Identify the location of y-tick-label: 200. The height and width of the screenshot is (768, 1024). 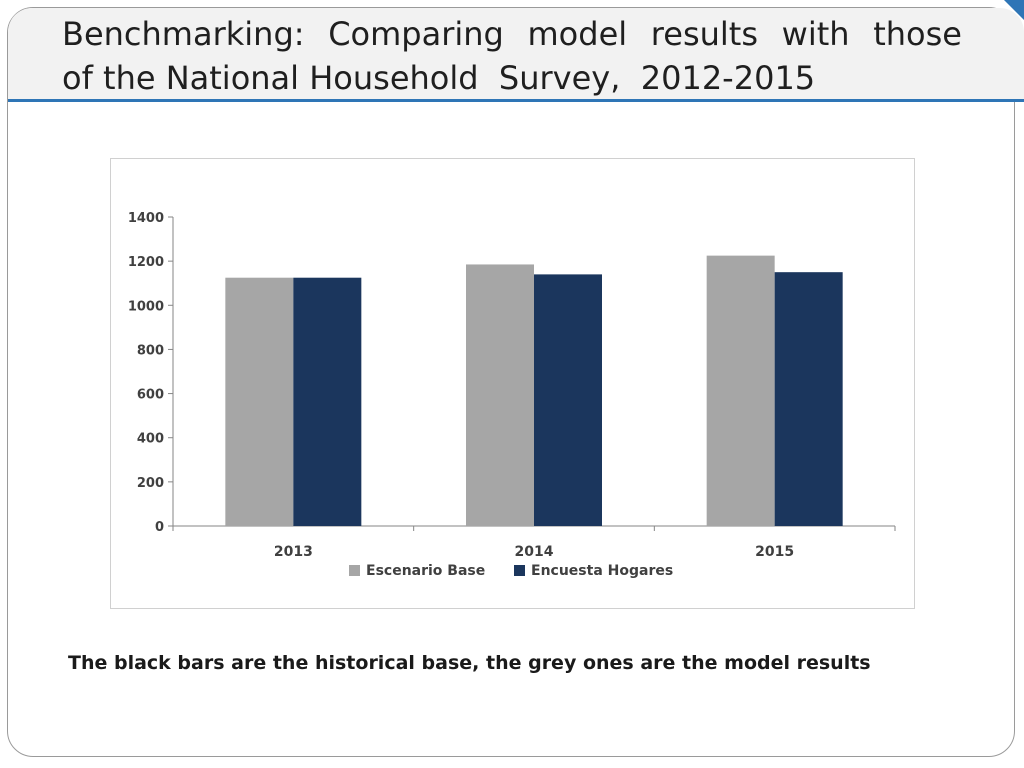
(150, 483).